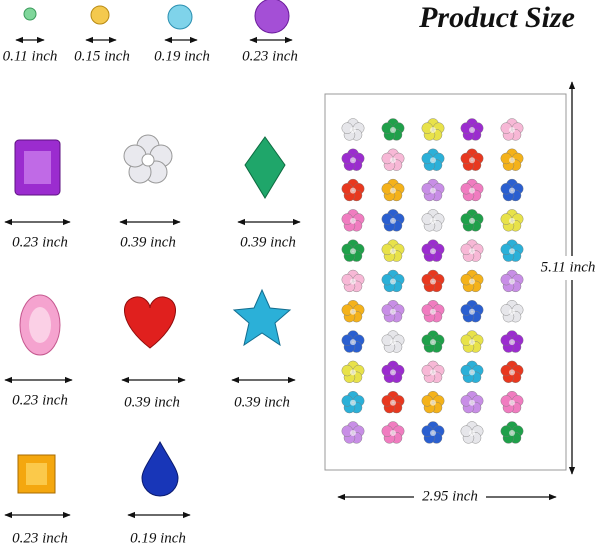 This screenshot has height=548, width=600. I want to click on gem-size: 0.15 inch, so click(102, 56).